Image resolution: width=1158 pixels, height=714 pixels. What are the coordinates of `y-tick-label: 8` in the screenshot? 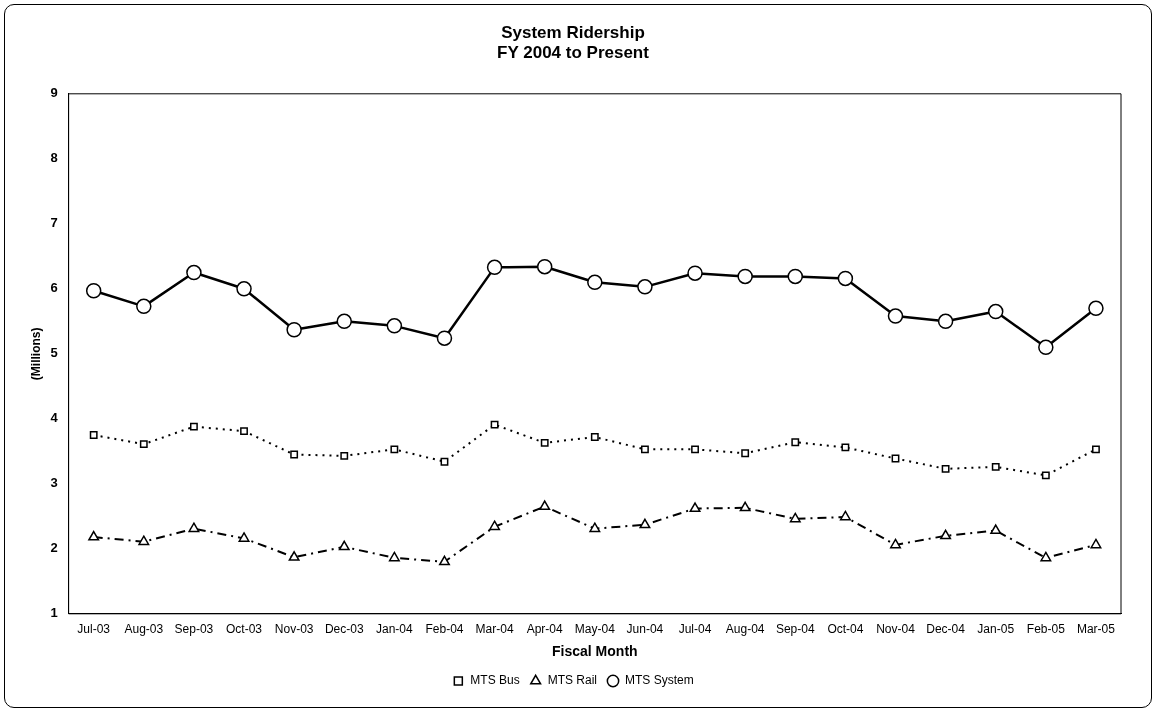 It's located at (54, 158).